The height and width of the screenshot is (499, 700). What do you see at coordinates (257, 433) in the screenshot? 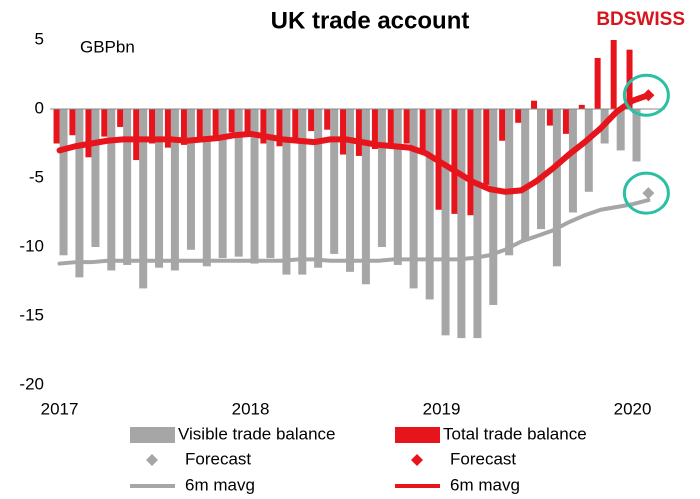
I see `legend-label: Visible trade balance` at bounding box center [257, 433].